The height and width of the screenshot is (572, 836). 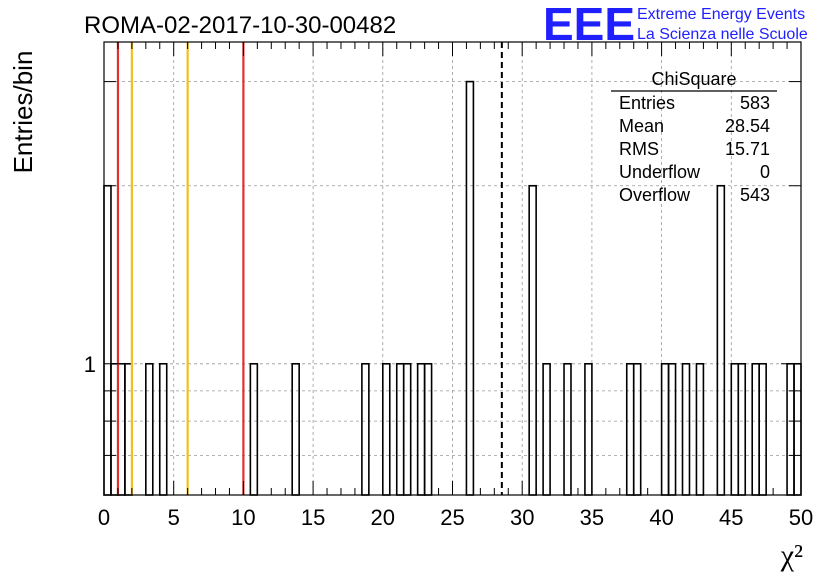 What do you see at coordinates (452, 517) in the screenshot?
I see `x-tick-label: 25` at bounding box center [452, 517].